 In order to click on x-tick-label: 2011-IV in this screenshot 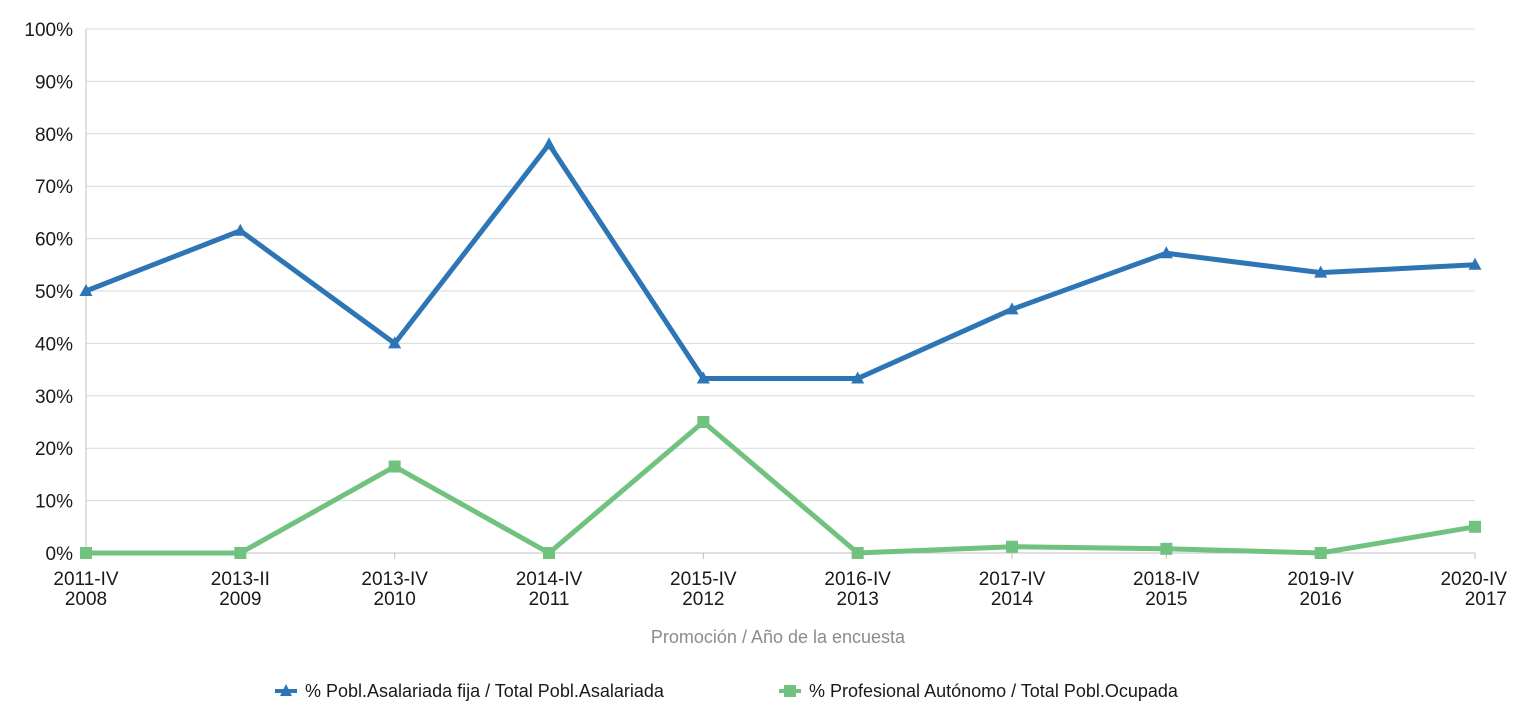, I will do `click(85, 579)`.